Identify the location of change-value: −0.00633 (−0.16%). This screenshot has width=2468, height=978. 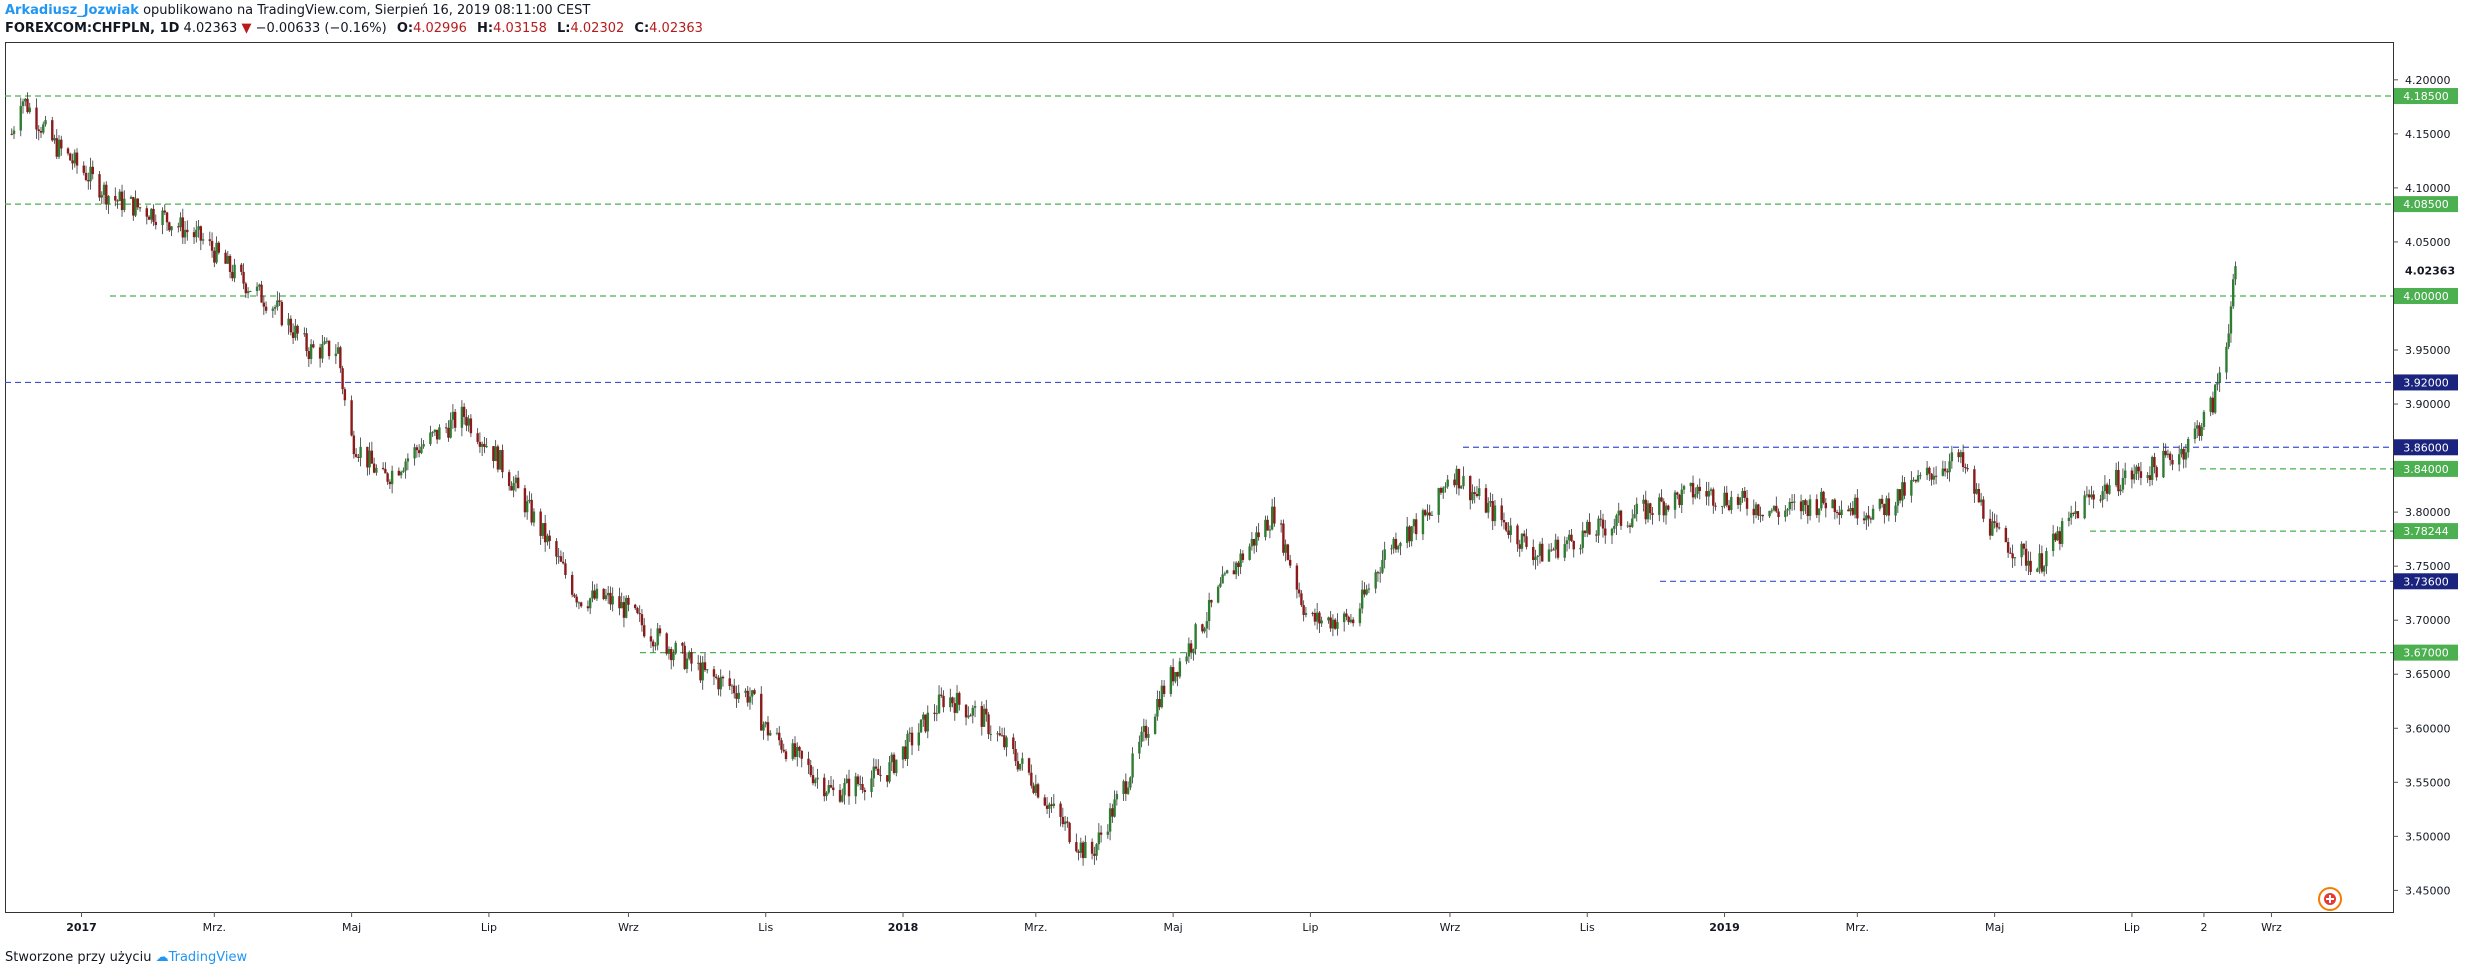
(321, 28).